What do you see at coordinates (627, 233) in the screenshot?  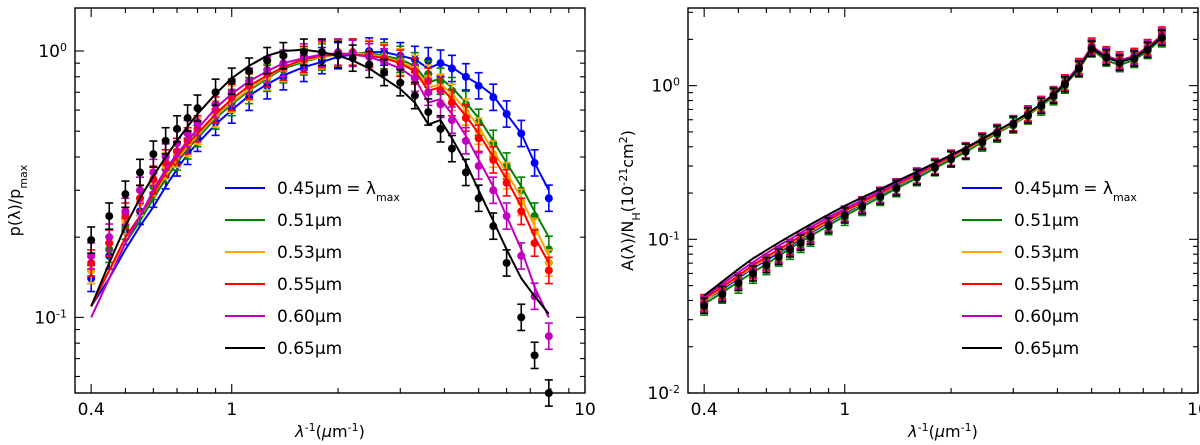 I see `label-part: )/N` at bounding box center [627, 233].